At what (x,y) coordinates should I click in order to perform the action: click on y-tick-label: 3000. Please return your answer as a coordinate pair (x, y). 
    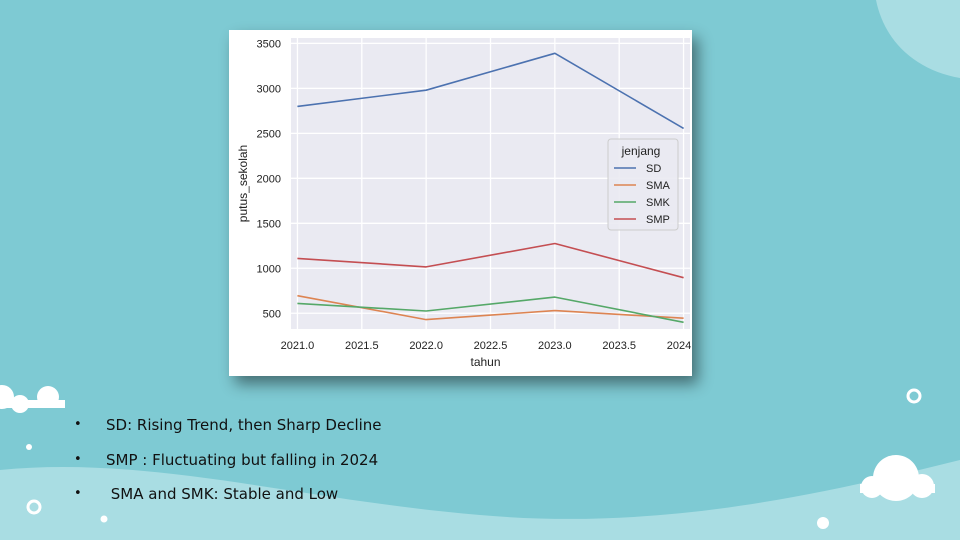
    Looking at the image, I should click on (269, 89).